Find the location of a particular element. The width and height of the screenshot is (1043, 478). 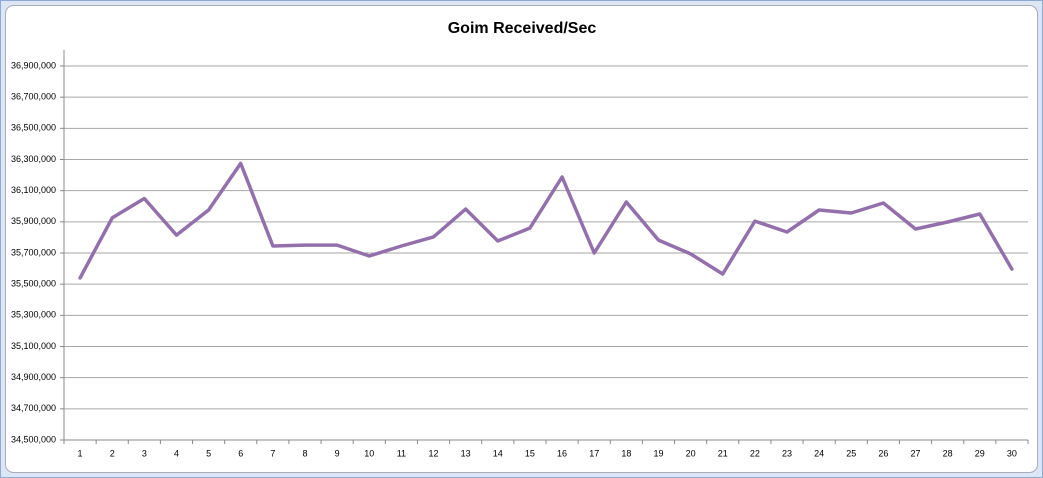

y-tick-label: 34,700,000 is located at coordinates (33, 408).